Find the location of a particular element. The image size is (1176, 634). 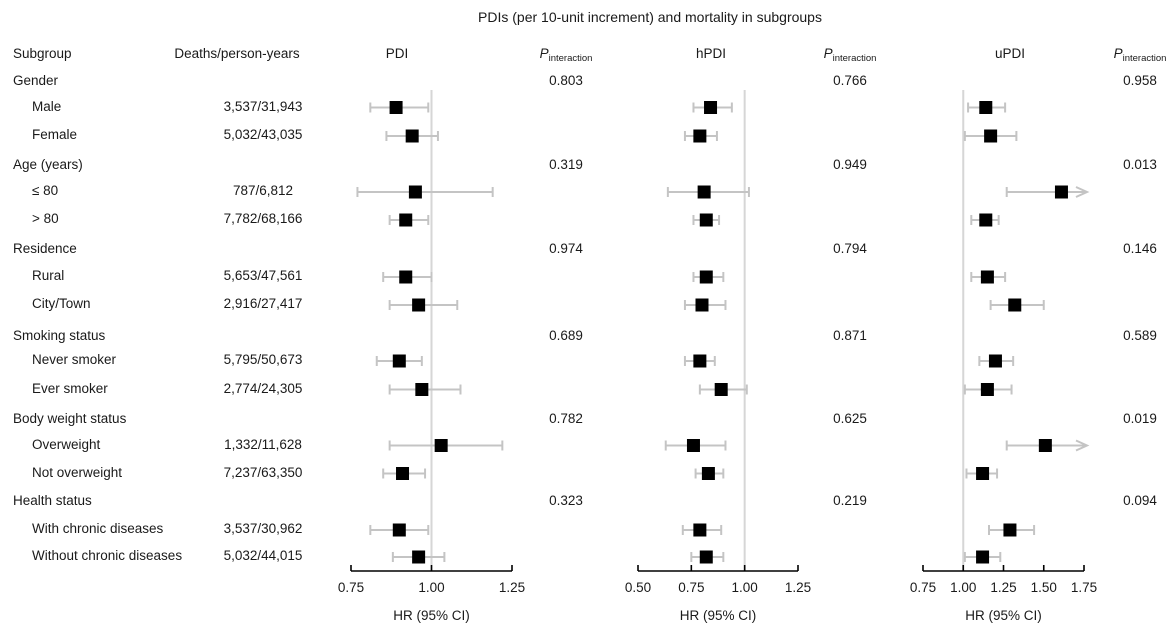

p-interaction-value: 0.949 is located at coordinates (850, 164).